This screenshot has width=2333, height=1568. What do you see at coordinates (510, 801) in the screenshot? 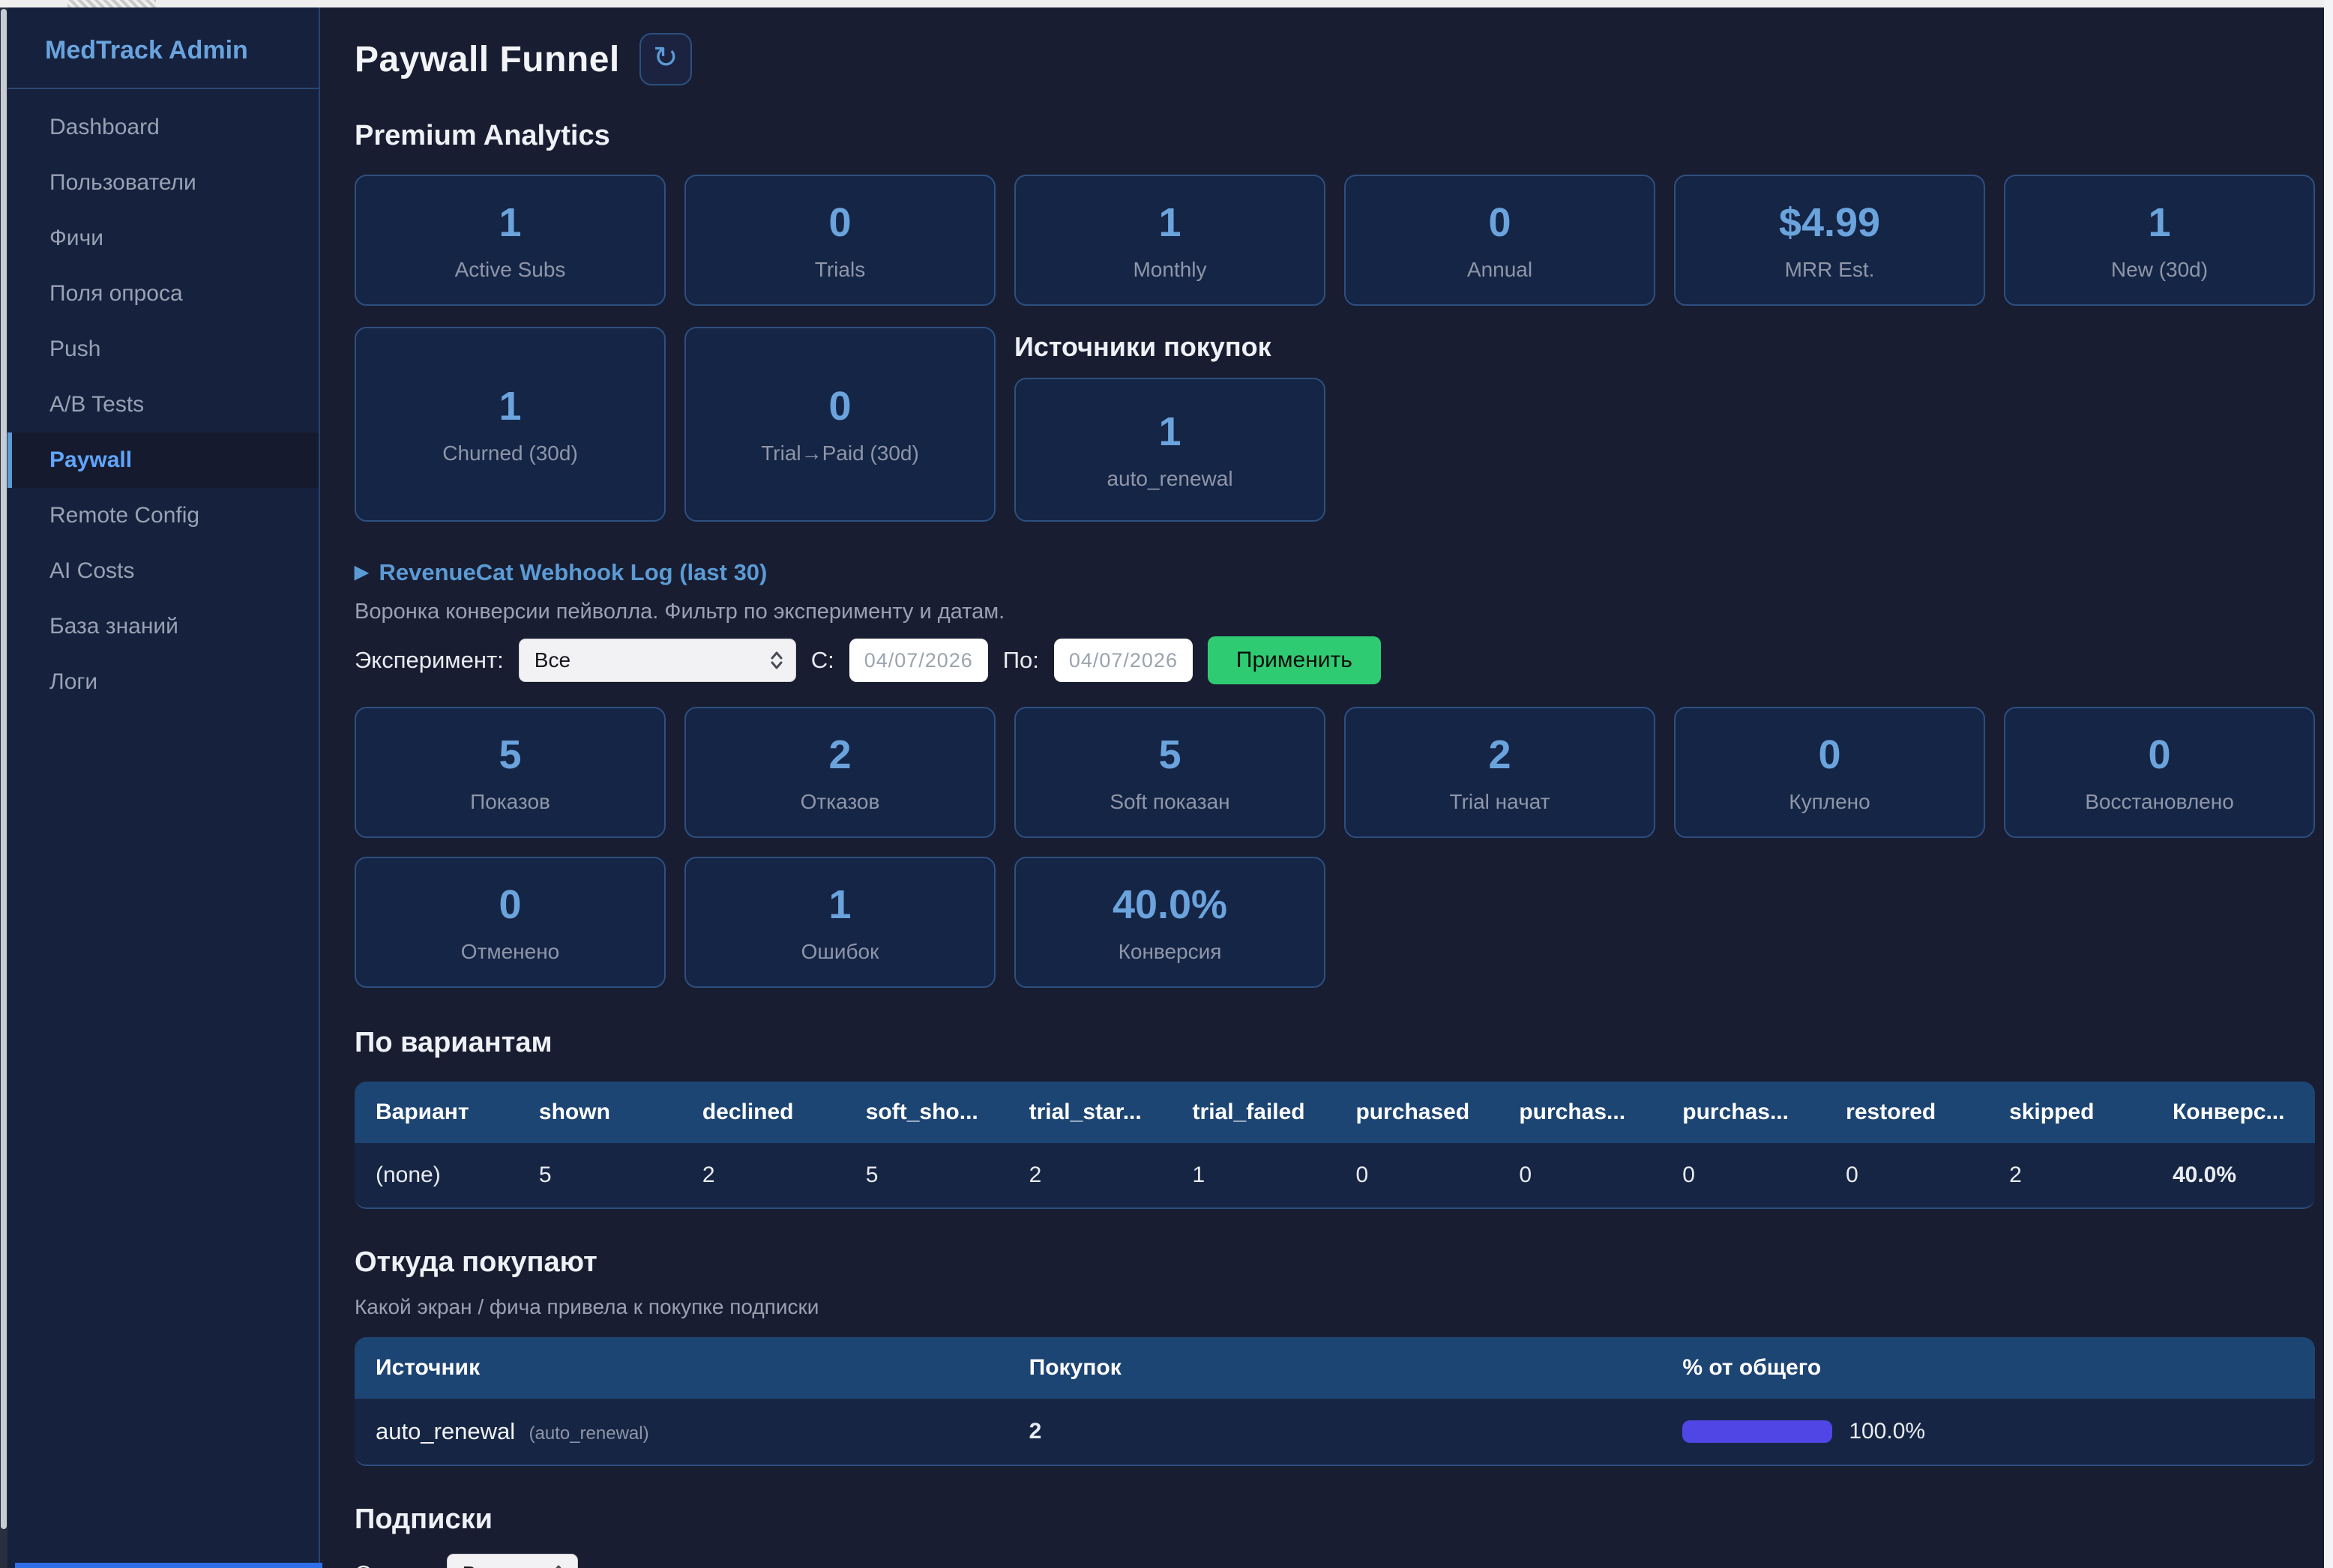
I see `stat-label: Показов` at bounding box center [510, 801].